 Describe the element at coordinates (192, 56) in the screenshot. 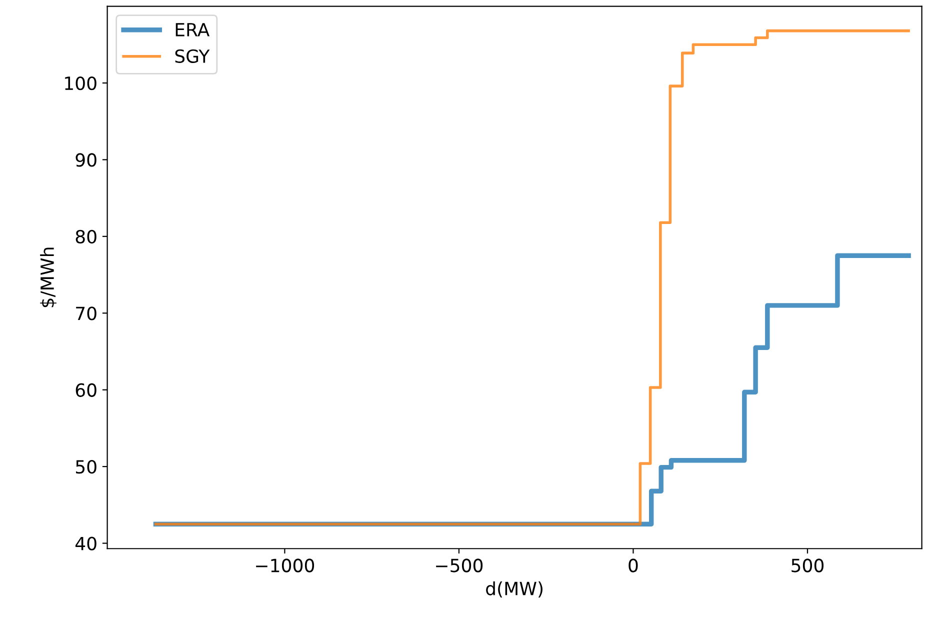

I see `legend-label: SGY` at that location.